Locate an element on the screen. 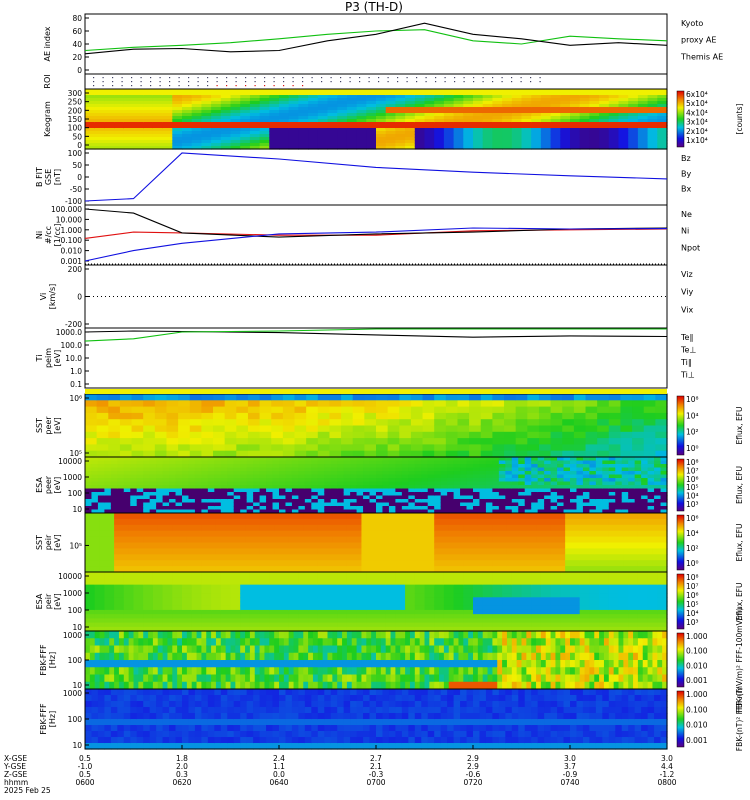 This screenshot has height=800, width=750. colorbar-label: Eflux, EFU is located at coordinates (739, 426).